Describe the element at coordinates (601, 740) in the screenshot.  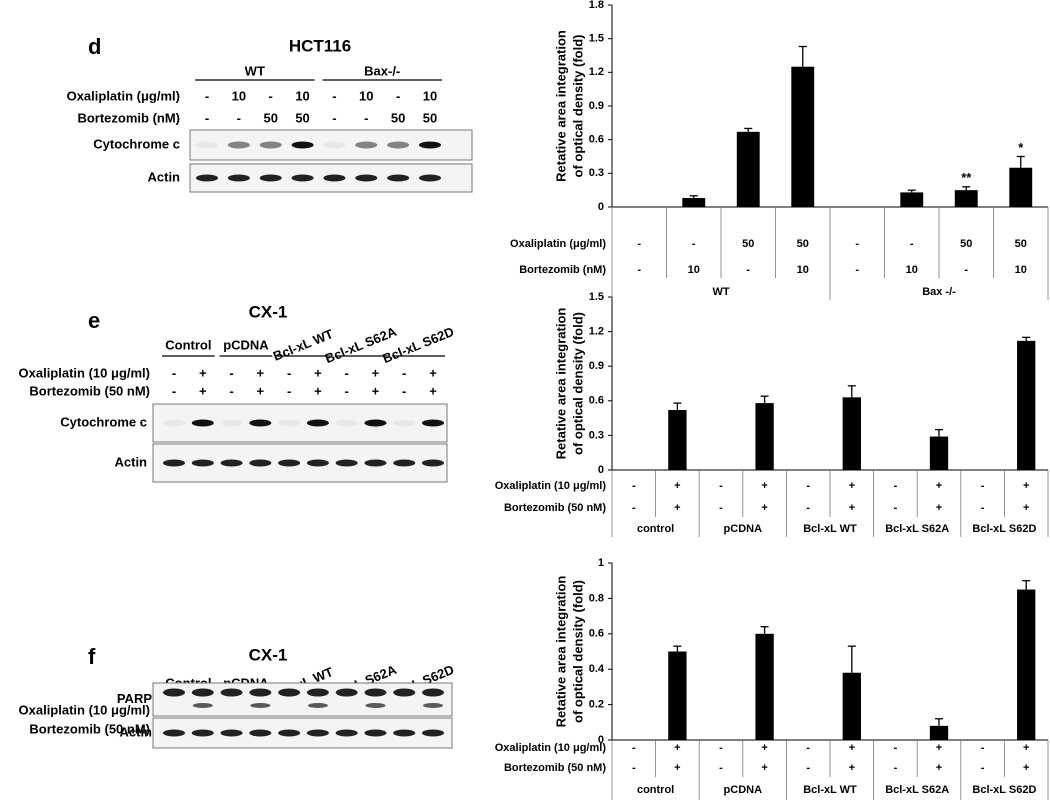
I see `y-tick-label: 0` at that location.